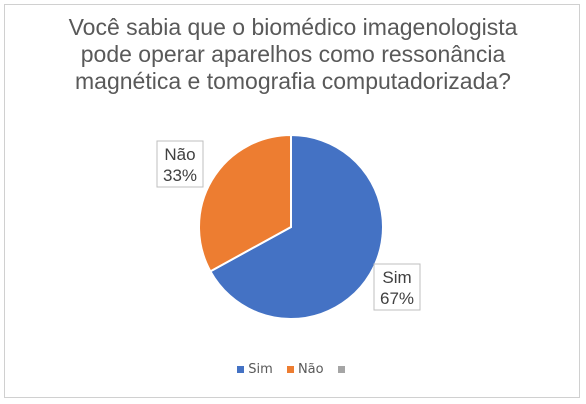 Image resolution: width=586 pixels, height=404 pixels. I want to click on legend-item-sim: Sim, so click(255, 369).